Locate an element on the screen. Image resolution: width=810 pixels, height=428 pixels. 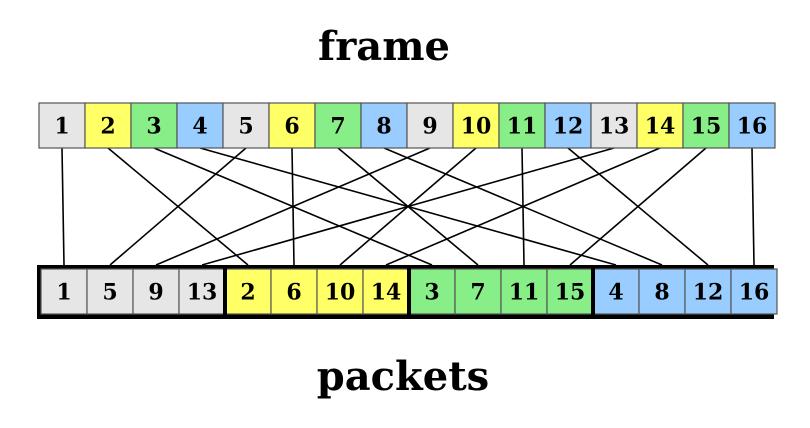
packet-cell-label: 13 is located at coordinates (202, 293).